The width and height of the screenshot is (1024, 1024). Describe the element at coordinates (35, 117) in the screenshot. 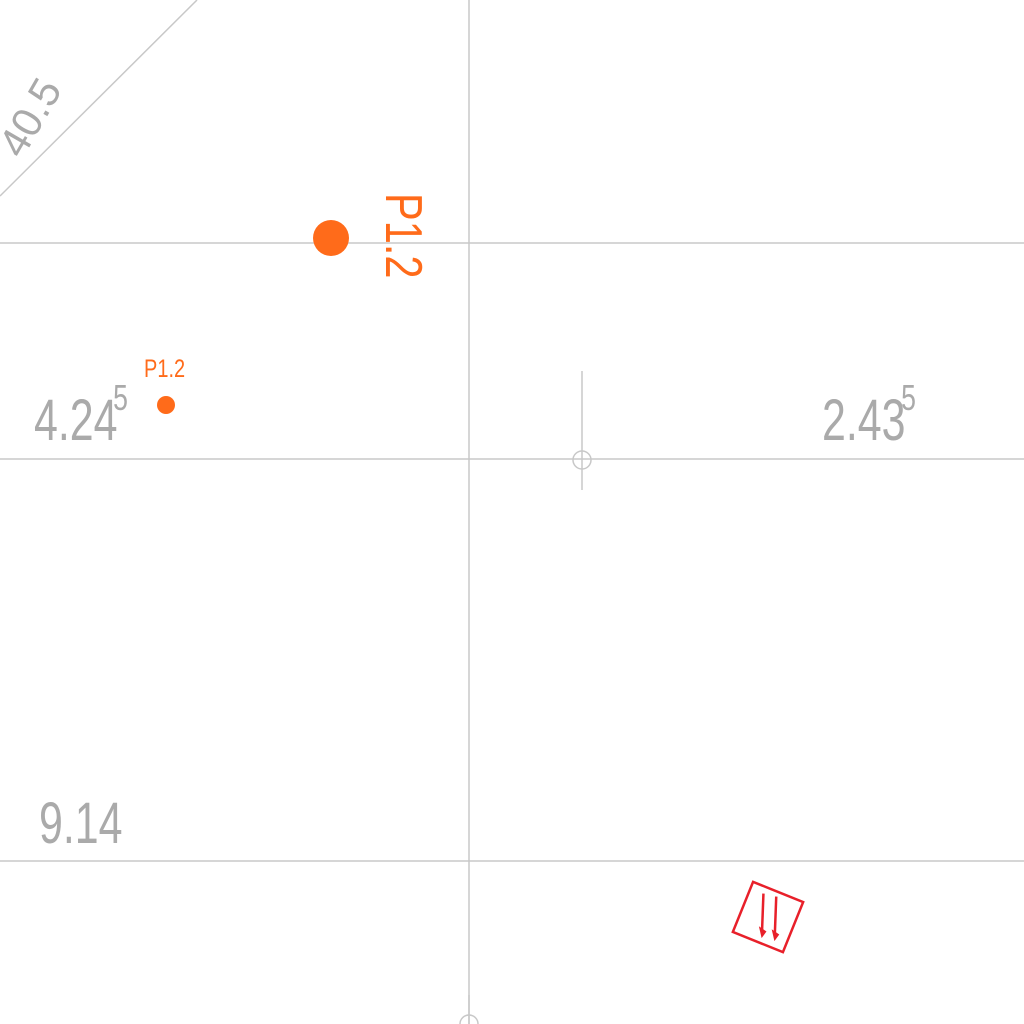

I see `diagonal-dimension-label: 40.5` at that location.